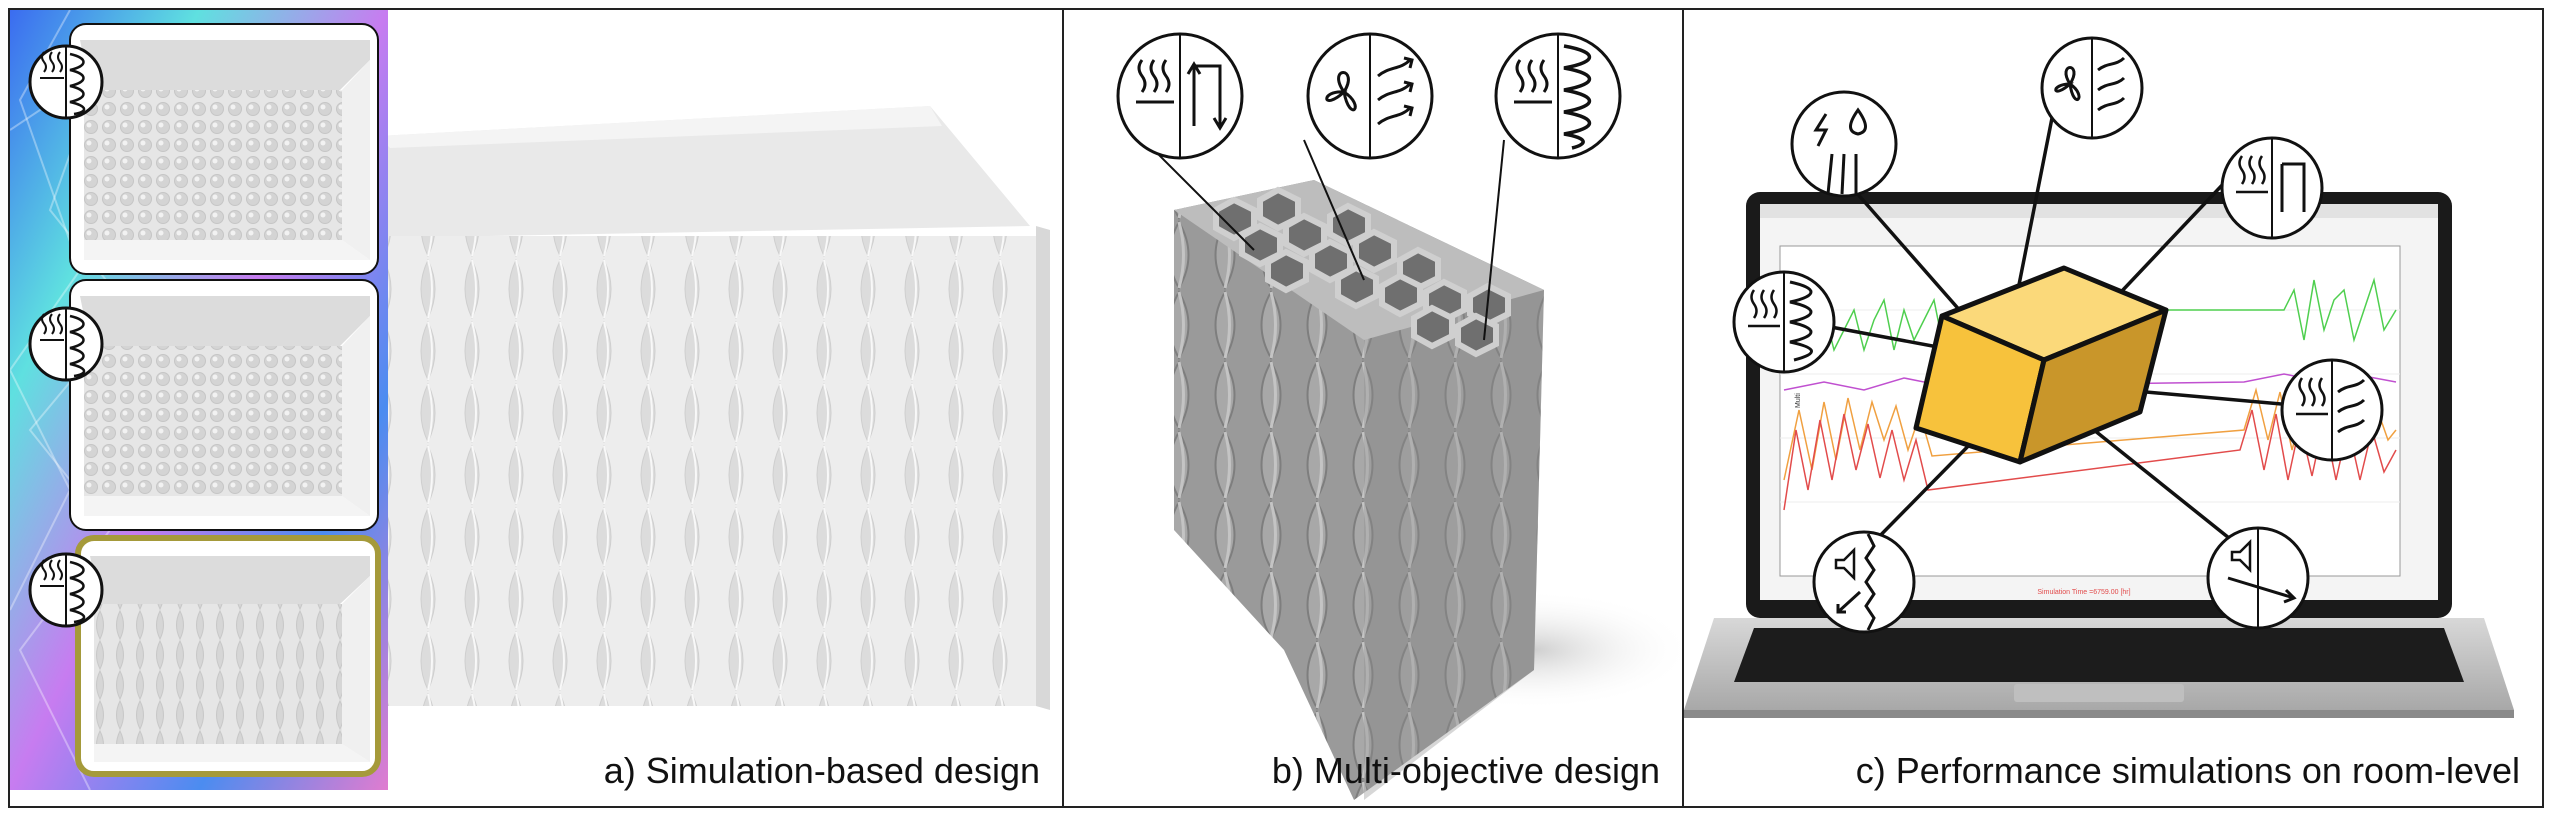 Image resolution: width=2552 pixels, height=818 pixels. What do you see at coordinates (2332, 410) in the screenshot?
I see `heat-airflow-icon` at bounding box center [2332, 410].